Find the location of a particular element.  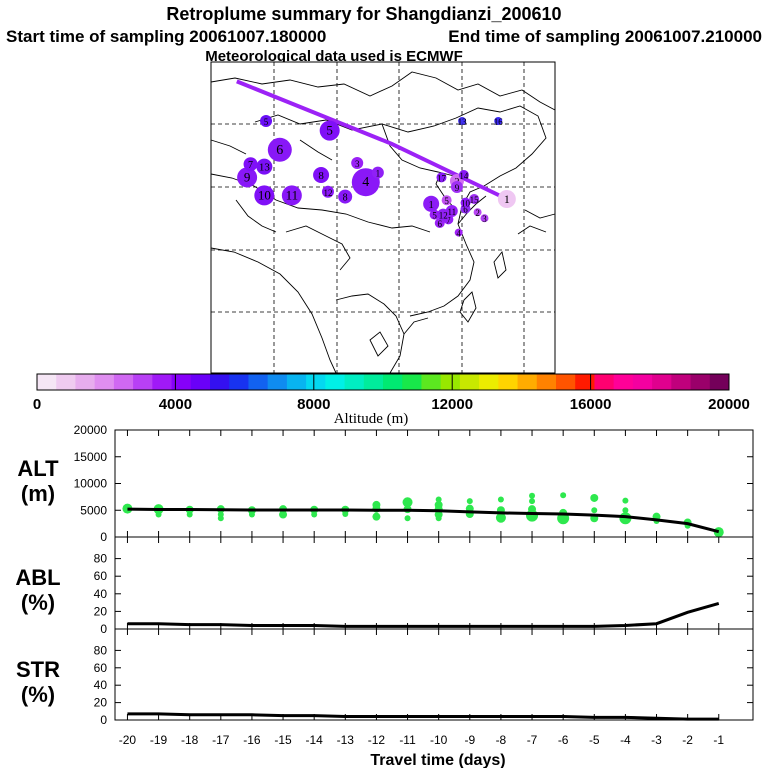

panel-unit: (%) is located at coordinates (38, 602).